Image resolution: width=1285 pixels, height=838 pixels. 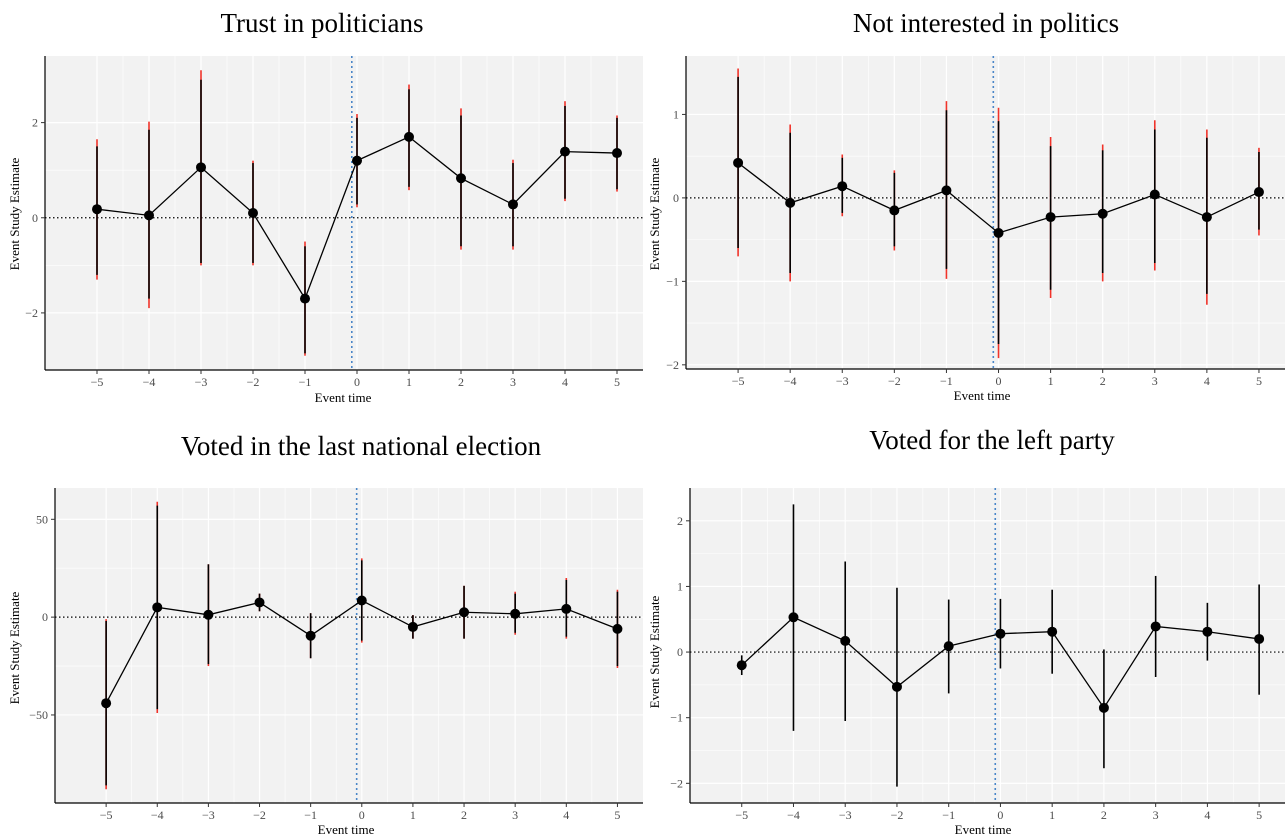 I want to click on panel-title: Trust in politicians, so click(x=321, y=23).